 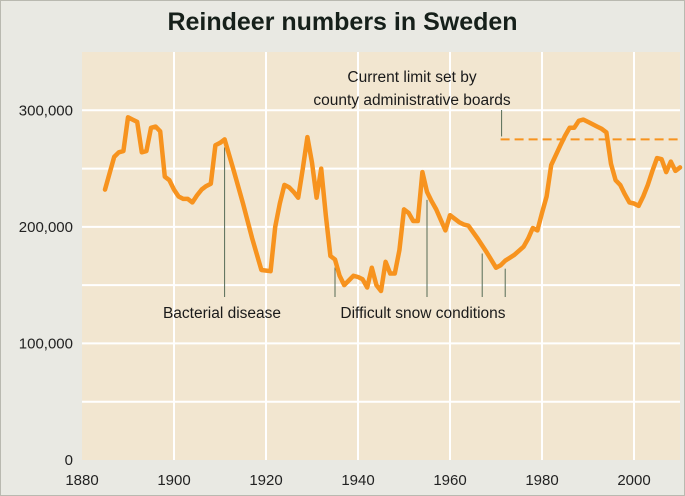 What do you see at coordinates (222, 313) in the screenshot?
I see `annotation-bacterial-disease: Bacterial disease` at bounding box center [222, 313].